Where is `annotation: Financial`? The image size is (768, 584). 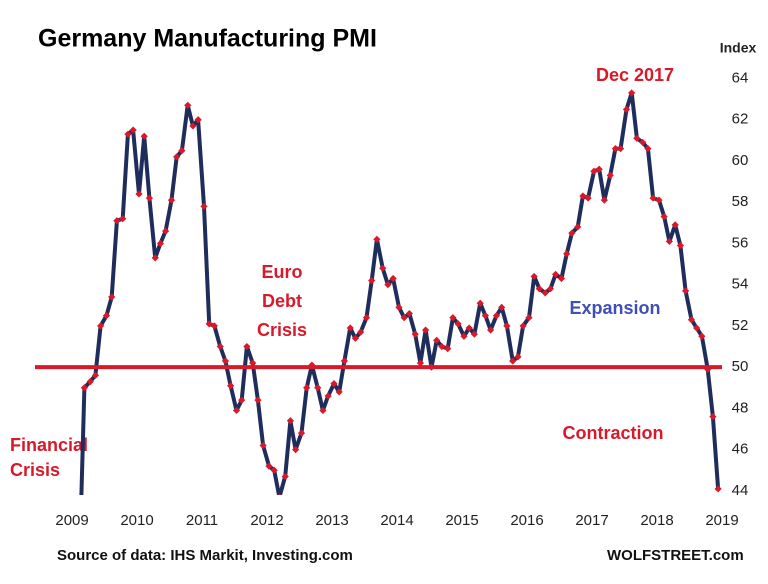 annotation: Financial is located at coordinates (49, 445).